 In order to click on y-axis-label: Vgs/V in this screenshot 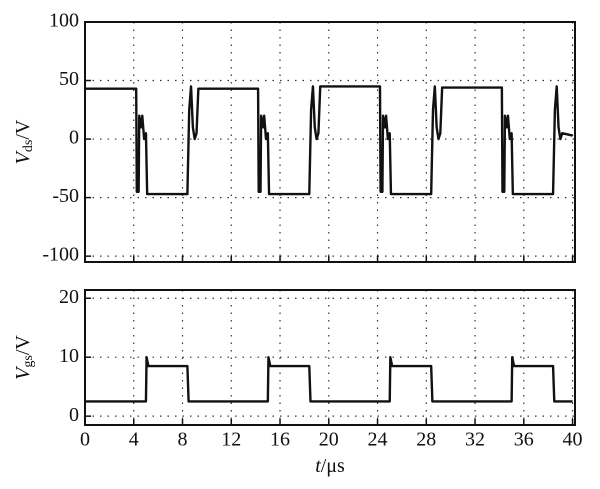, I will do `click(24, 357)`.